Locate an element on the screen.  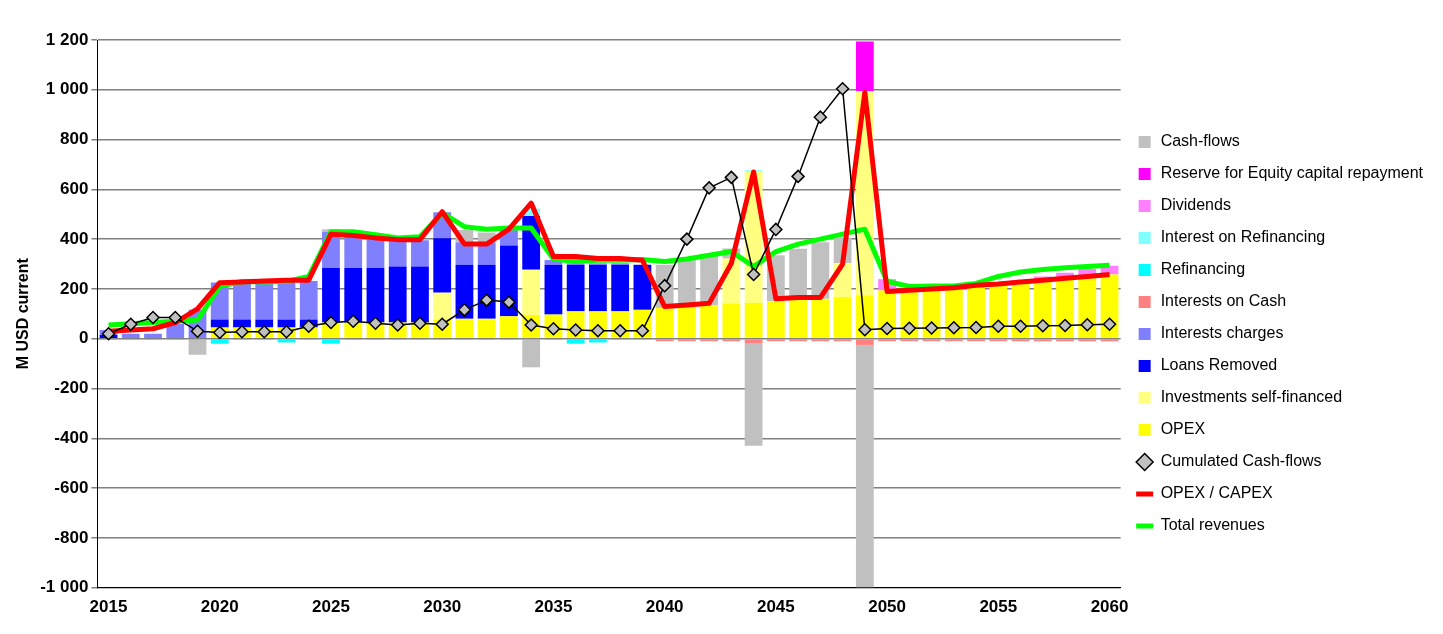
y-tick-label: -400 is located at coordinates (71, 437).